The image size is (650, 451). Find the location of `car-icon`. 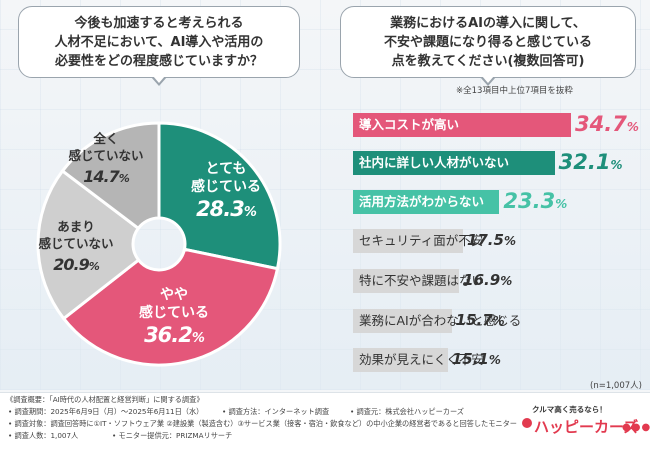

car-icon is located at coordinates (527, 423).